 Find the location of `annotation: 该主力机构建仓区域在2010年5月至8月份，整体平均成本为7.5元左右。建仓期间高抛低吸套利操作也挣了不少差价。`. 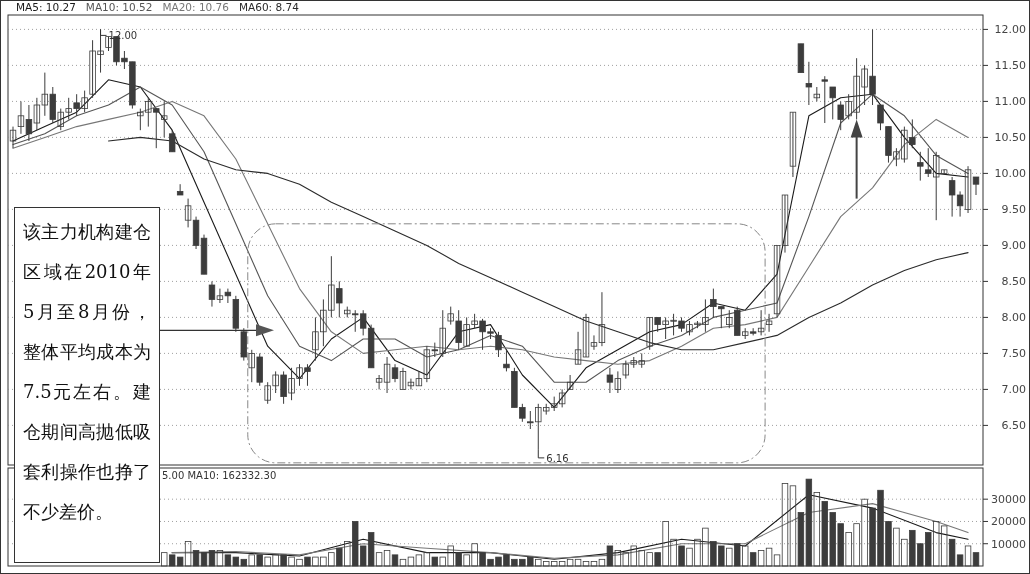

annotation: 该主力机构建仓区域在2010年5月至8月份，整体平均成本为7.5元左右。建仓期间高抛低吸套利操作也挣了不少差价。 is located at coordinates (87, 385).